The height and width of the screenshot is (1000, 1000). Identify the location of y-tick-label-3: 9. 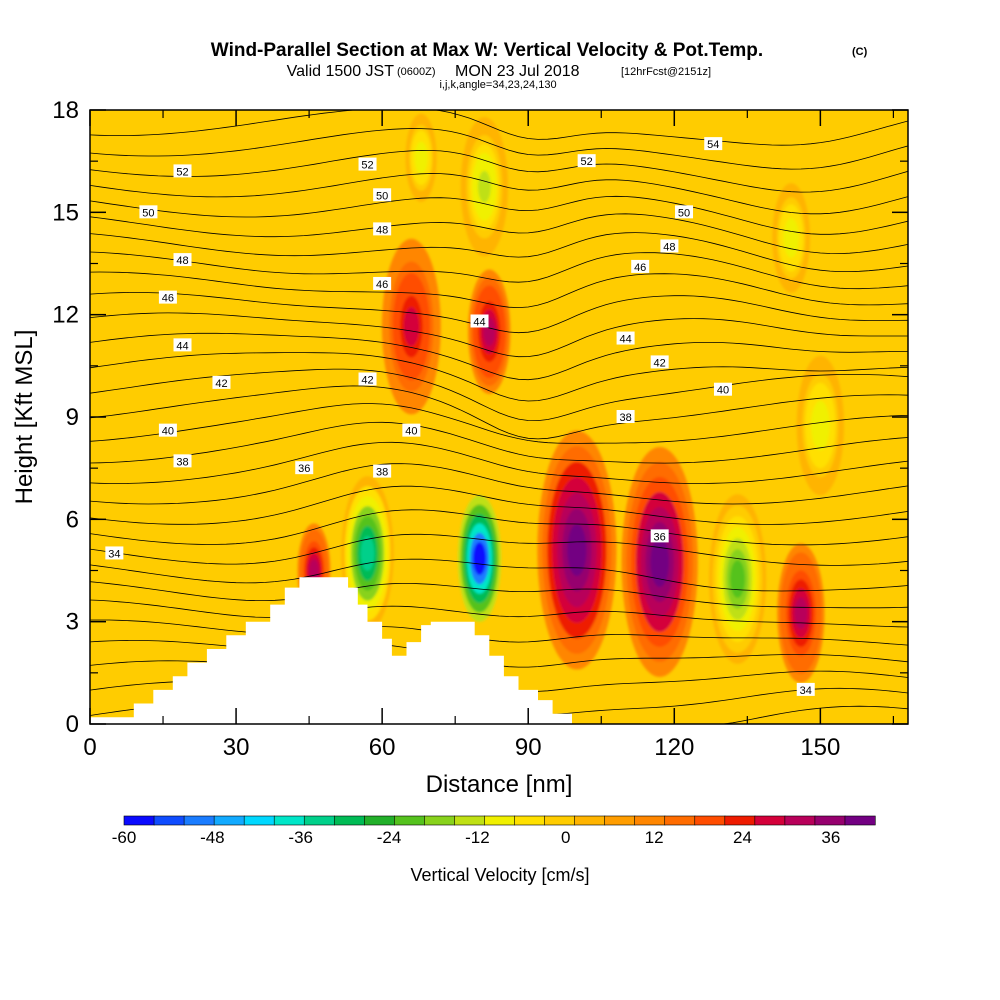
(72, 417).